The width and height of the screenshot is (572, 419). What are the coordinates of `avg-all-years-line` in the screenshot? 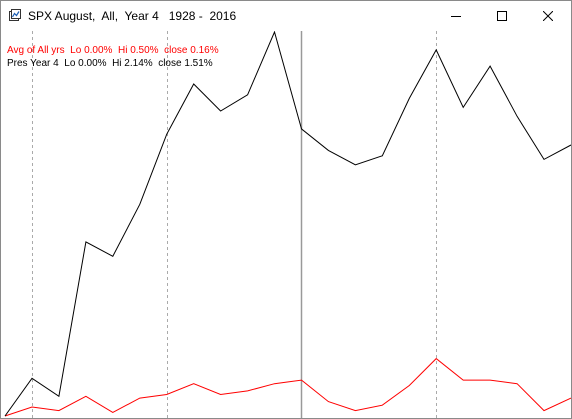 It's located at (287, 387).